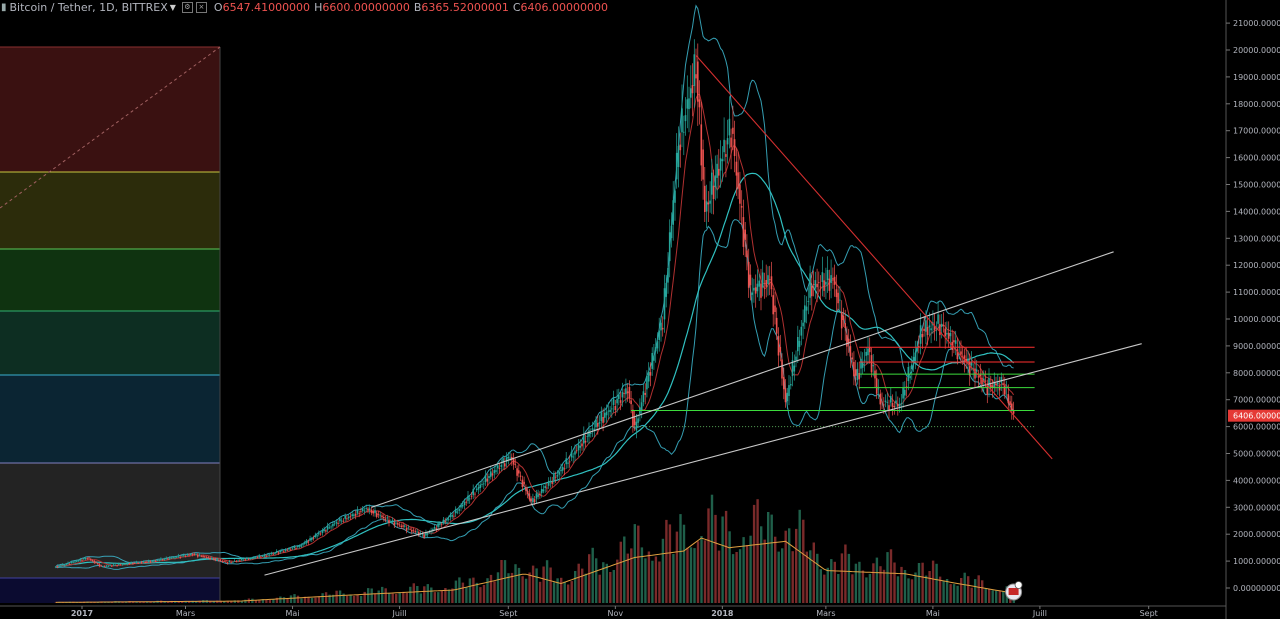  What do you see at coordinates (1256, 23) in the screenshot?
I see `price-tick-label: 21000.000000` at bounding box center [1256, 23].